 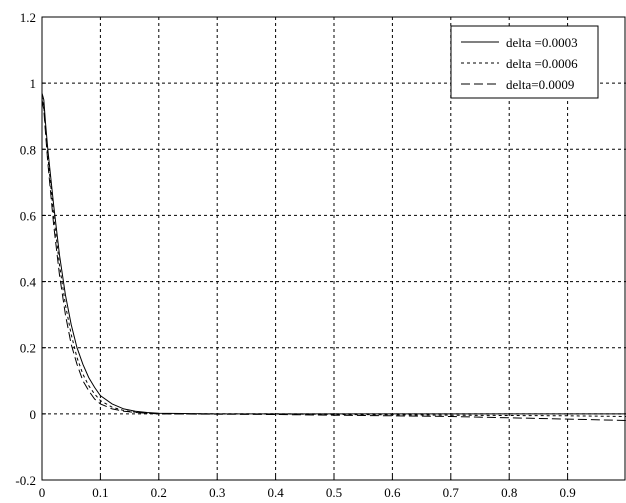 What do you see at coordinates (392, 492) in the screenshot?
I see `x-tick-label: 0.6` at bounding box center [392, 492].